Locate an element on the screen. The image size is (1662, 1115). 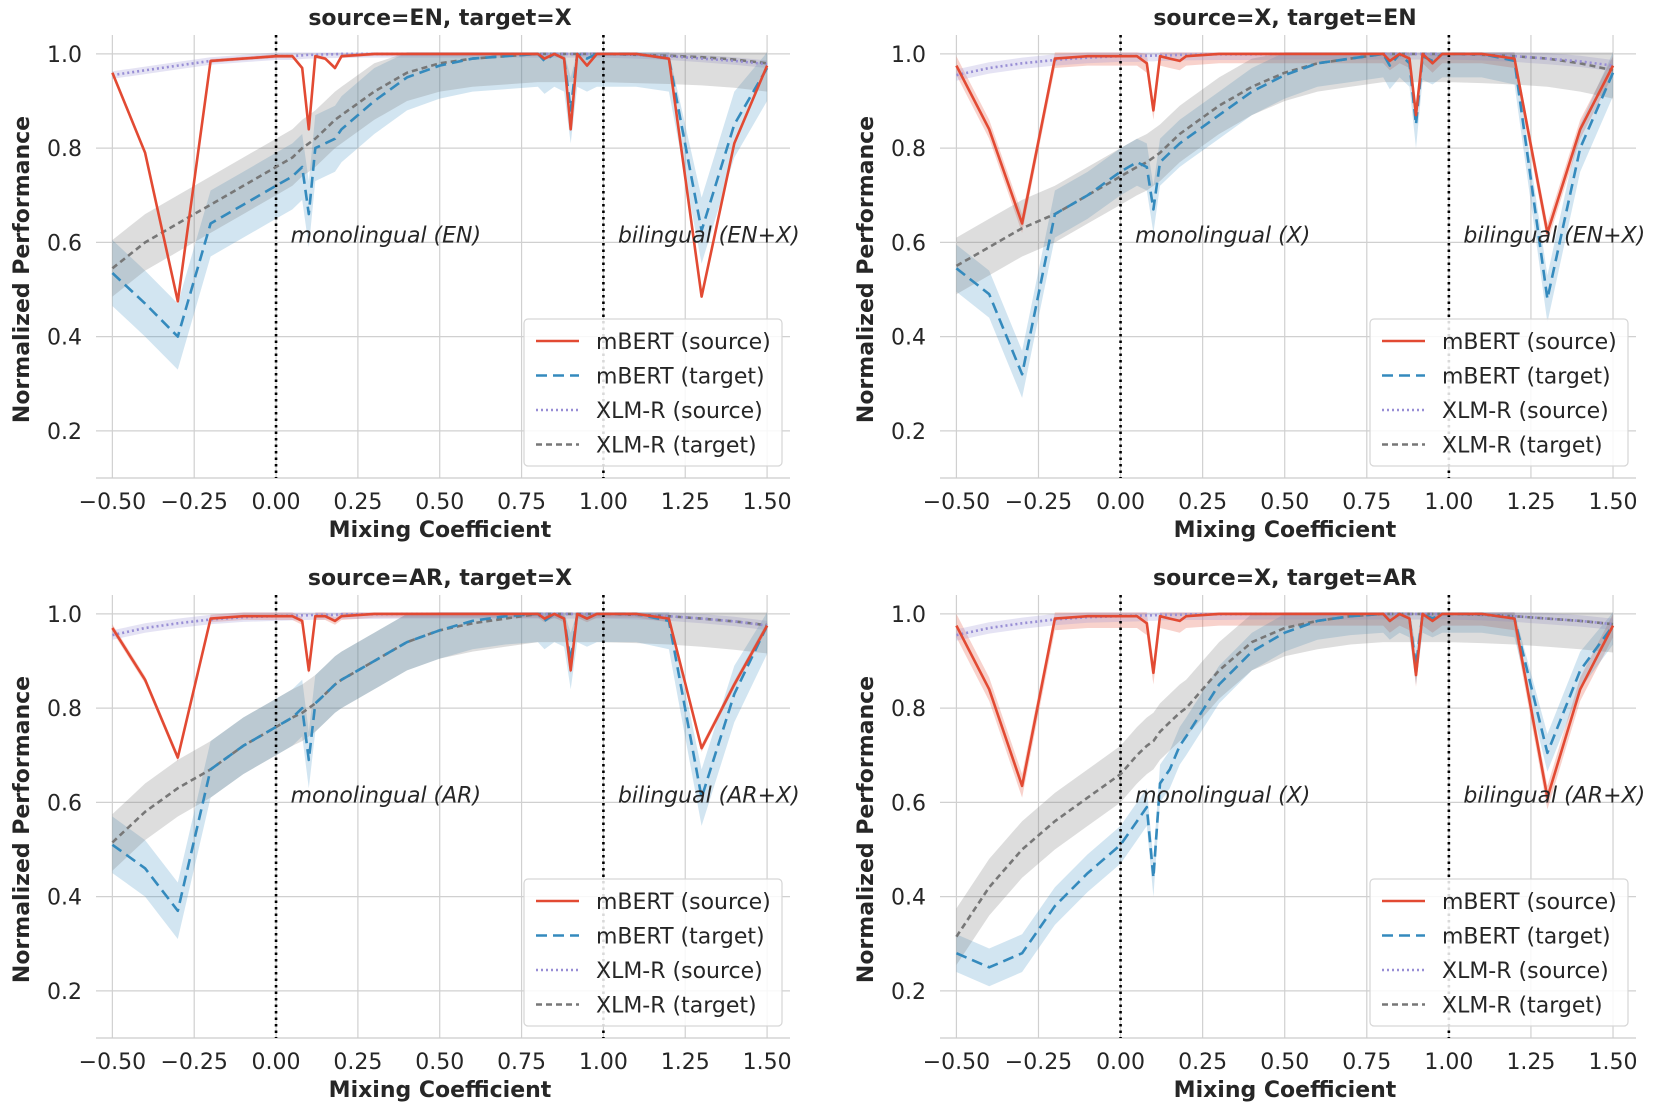
chart-title: source=EN, target=X is located at coordinates (439, 18).